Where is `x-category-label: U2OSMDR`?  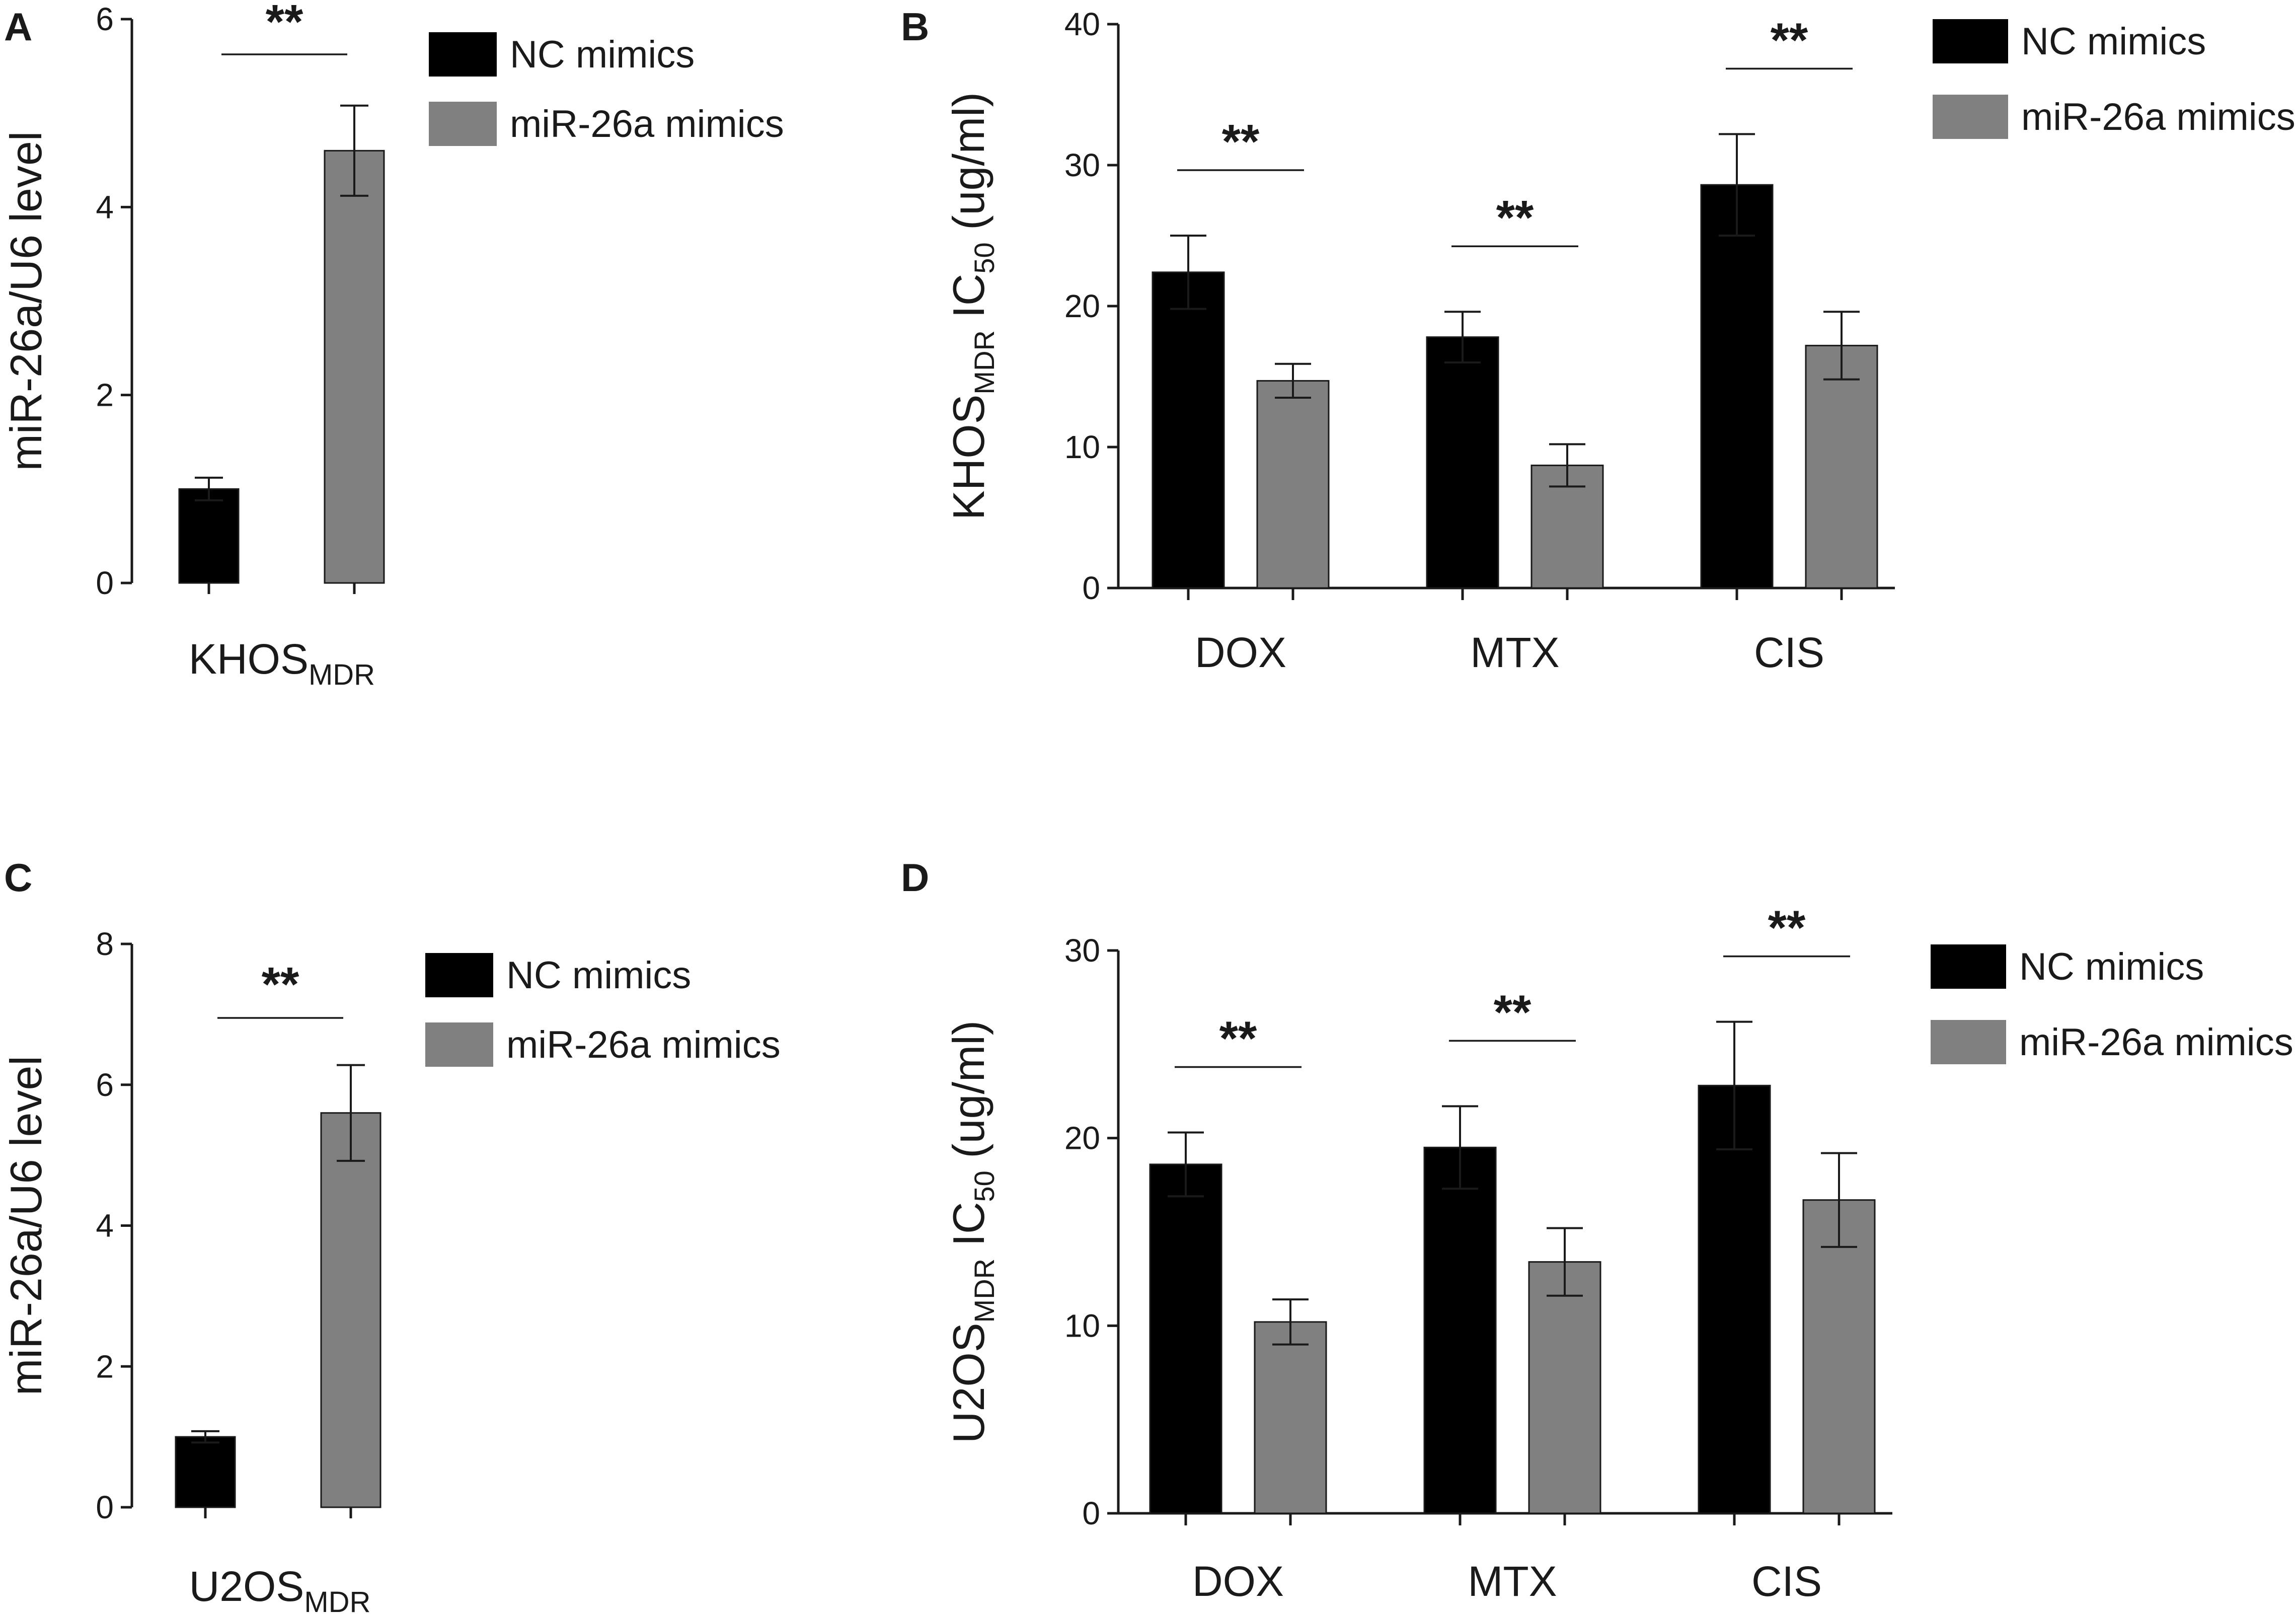
x-category-label: U2OSMDR is located at coordinates (280, 1588).